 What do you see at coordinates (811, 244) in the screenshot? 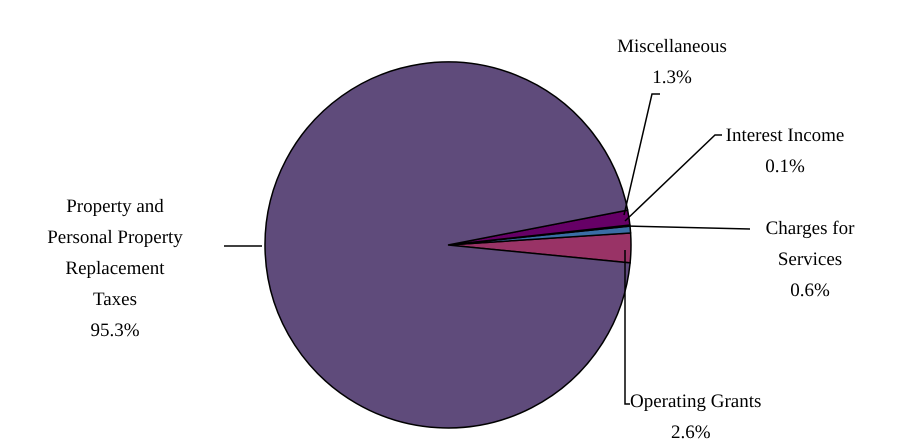
I see `slice-label: Charges for Services` at bounding box center [811, 244].